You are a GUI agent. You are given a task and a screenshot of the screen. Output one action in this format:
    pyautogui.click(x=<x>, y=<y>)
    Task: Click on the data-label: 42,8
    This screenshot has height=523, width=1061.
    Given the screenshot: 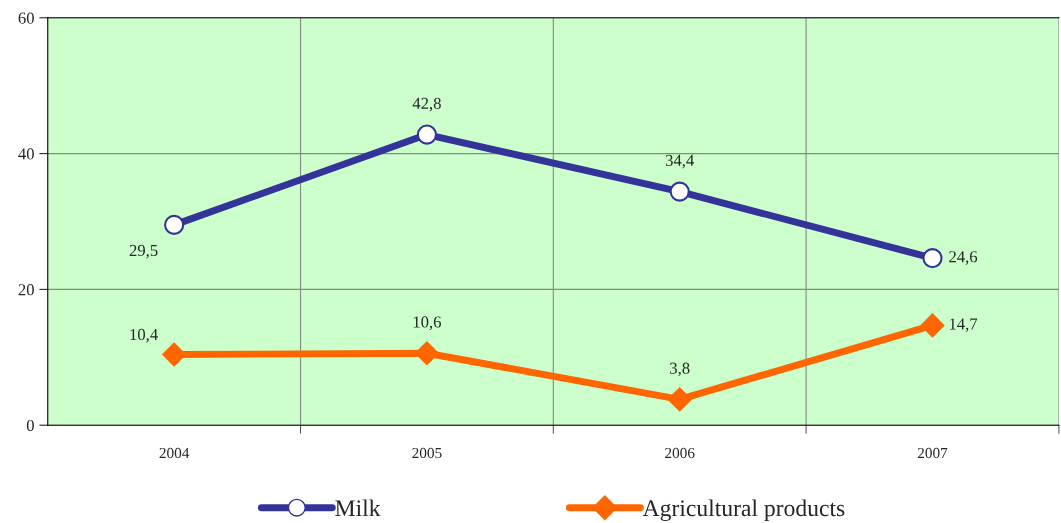 What is the action you would take?
    pyautogui.click(x=426, y=104)
    